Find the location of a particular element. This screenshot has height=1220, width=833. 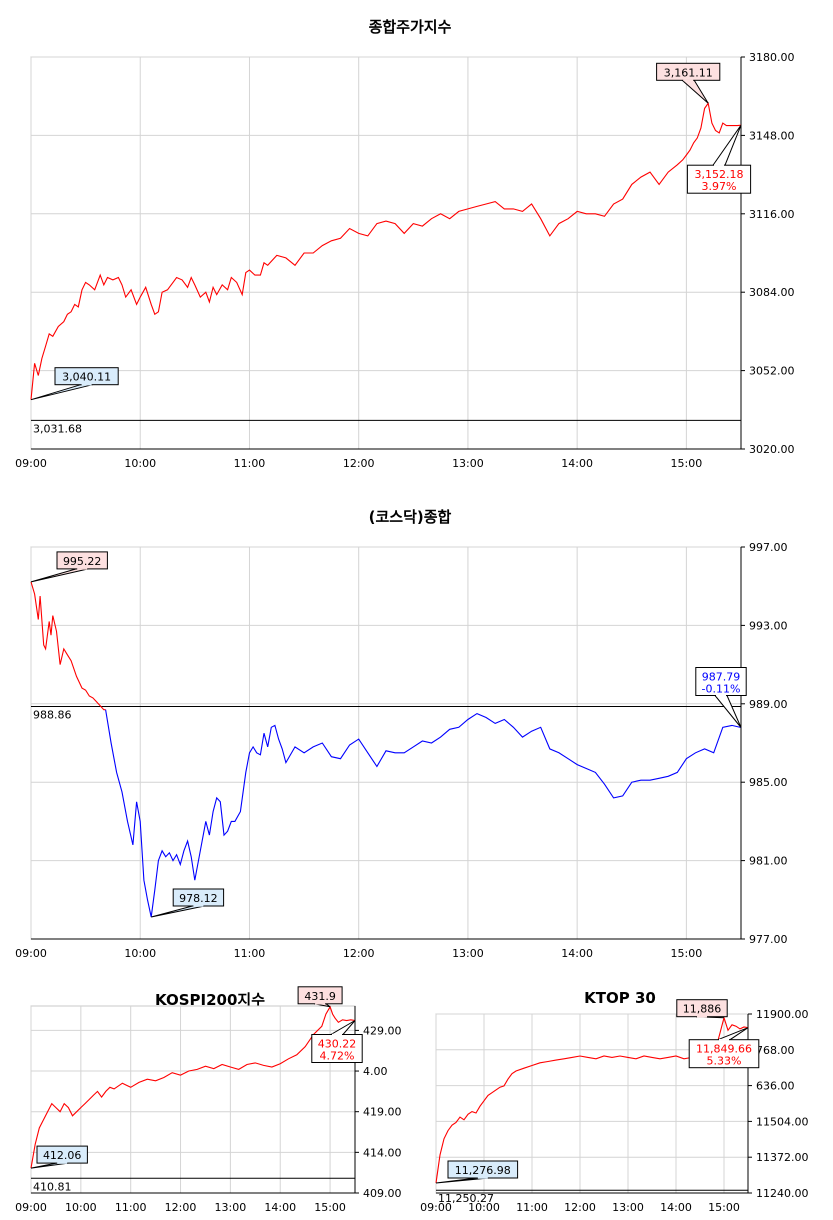

x-tick-label-ktop30: 11:00 is located at coordinates (532, 1207).